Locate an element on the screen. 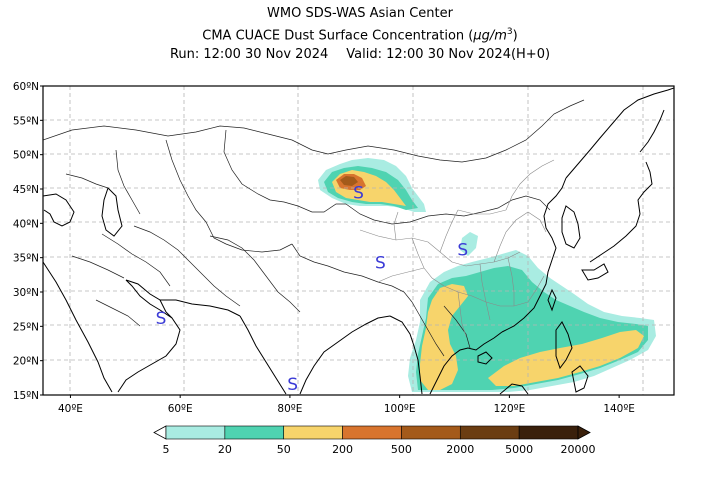 This screenshot has width=720, height=480. dust-area-east-china-light is located at coordinates (469, 244).